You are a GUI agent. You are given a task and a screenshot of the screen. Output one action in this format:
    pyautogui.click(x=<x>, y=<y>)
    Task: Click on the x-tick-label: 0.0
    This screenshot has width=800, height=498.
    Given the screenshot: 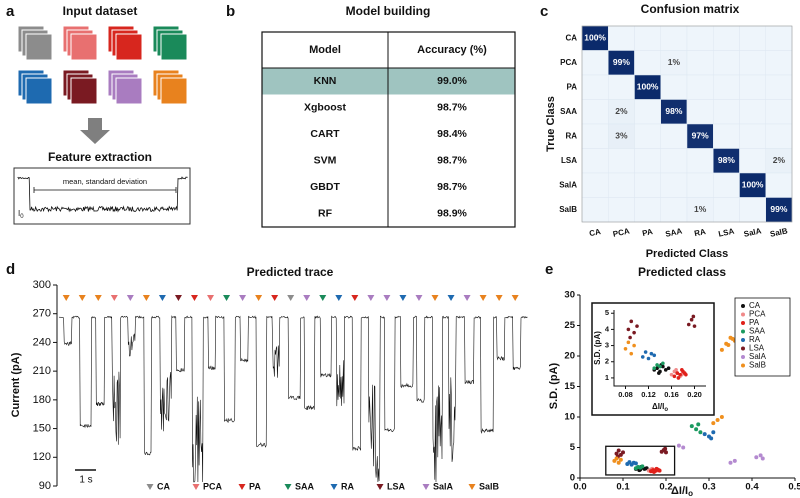 What is the action you would take?
    pyautogui.click(x=579, y=487)
    